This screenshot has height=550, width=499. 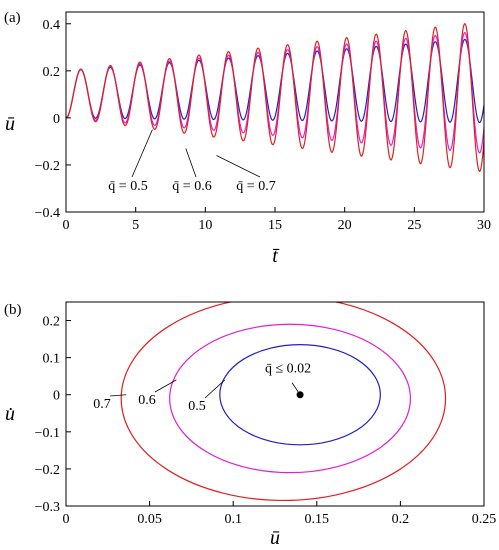 What do you see at coordinates (233, 519) in the screenshot?
I see `panel-b-x-tick-label: 0.1` at bounding box center [233, 519].